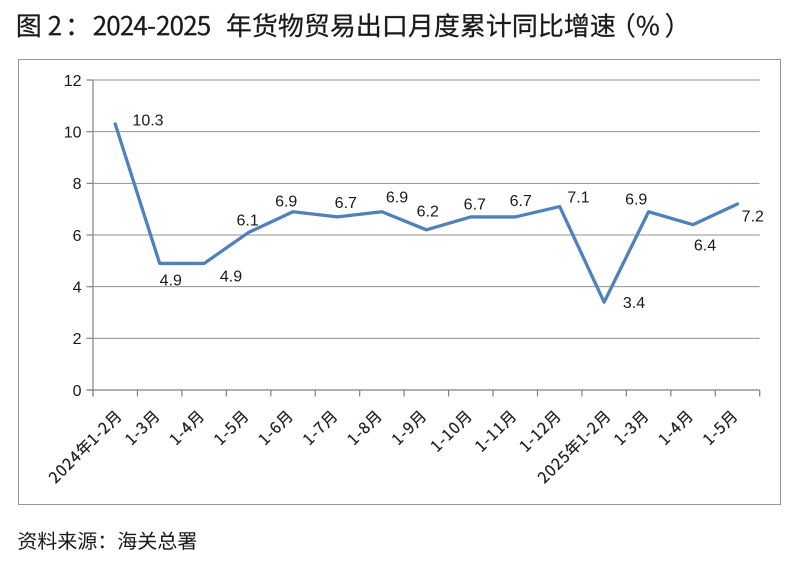 Image resolution: width=800 pixels, height=562 pixels. Describe the element at coordinates (428, 212) in the screenshot. I see `svg-text: 6.2` at that location.